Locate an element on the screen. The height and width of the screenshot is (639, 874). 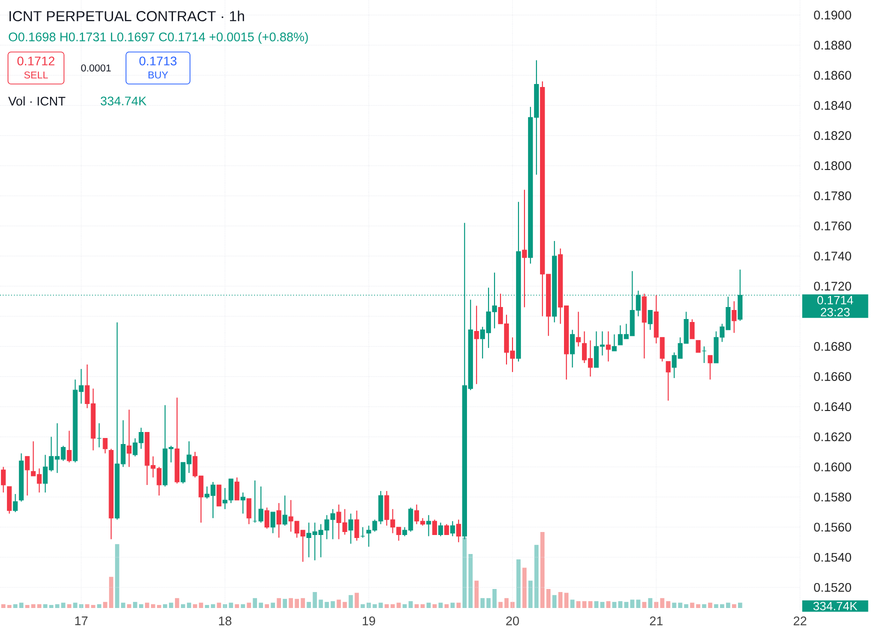
y-tick-label: 0.1720 is located at coordinates (833, 286).